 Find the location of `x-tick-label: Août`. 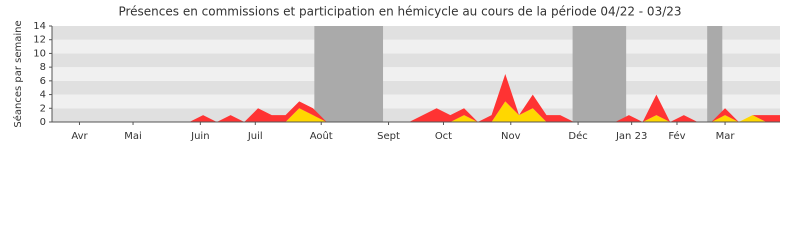

x-tick-label: Août is located at coordinates (321, 136).